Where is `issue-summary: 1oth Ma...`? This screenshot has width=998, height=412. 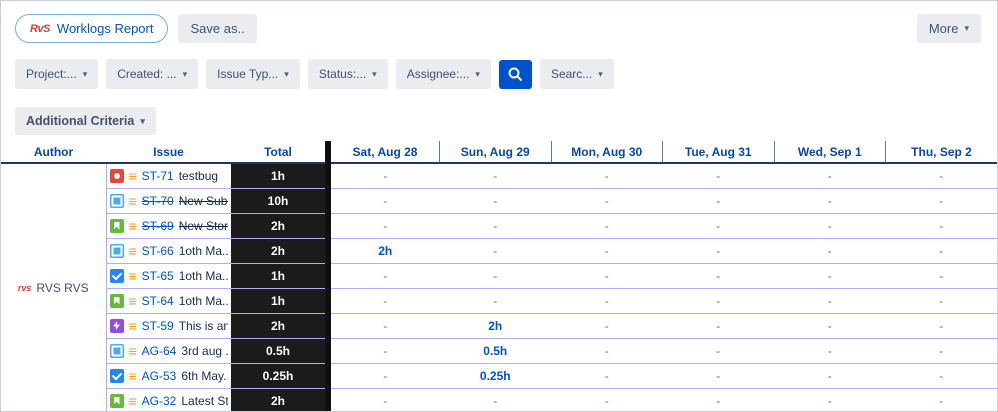 issue-summary: 1oth Ma... is located at coordinates (203, 275).